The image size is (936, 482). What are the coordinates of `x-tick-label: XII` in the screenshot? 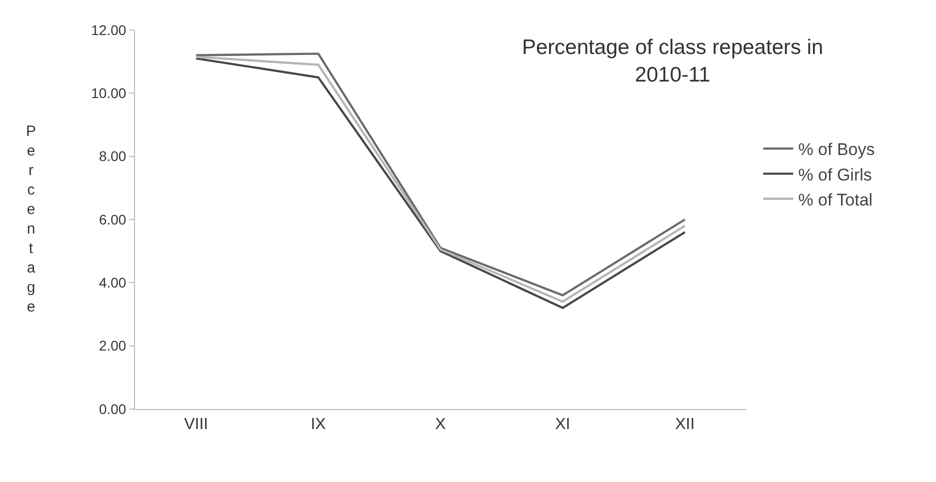 It's located at (685, 425).